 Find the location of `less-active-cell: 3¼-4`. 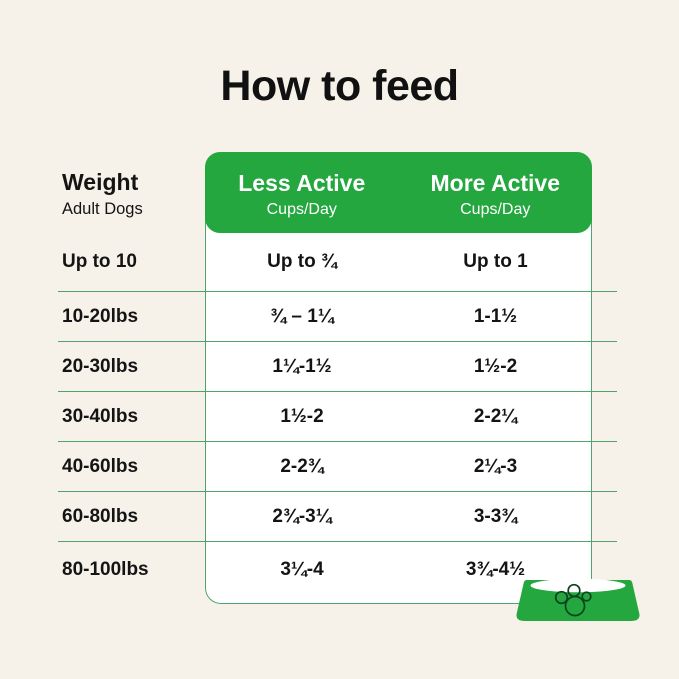

less-active-cell: 3¼-4 is located at coordinates (302, 569).